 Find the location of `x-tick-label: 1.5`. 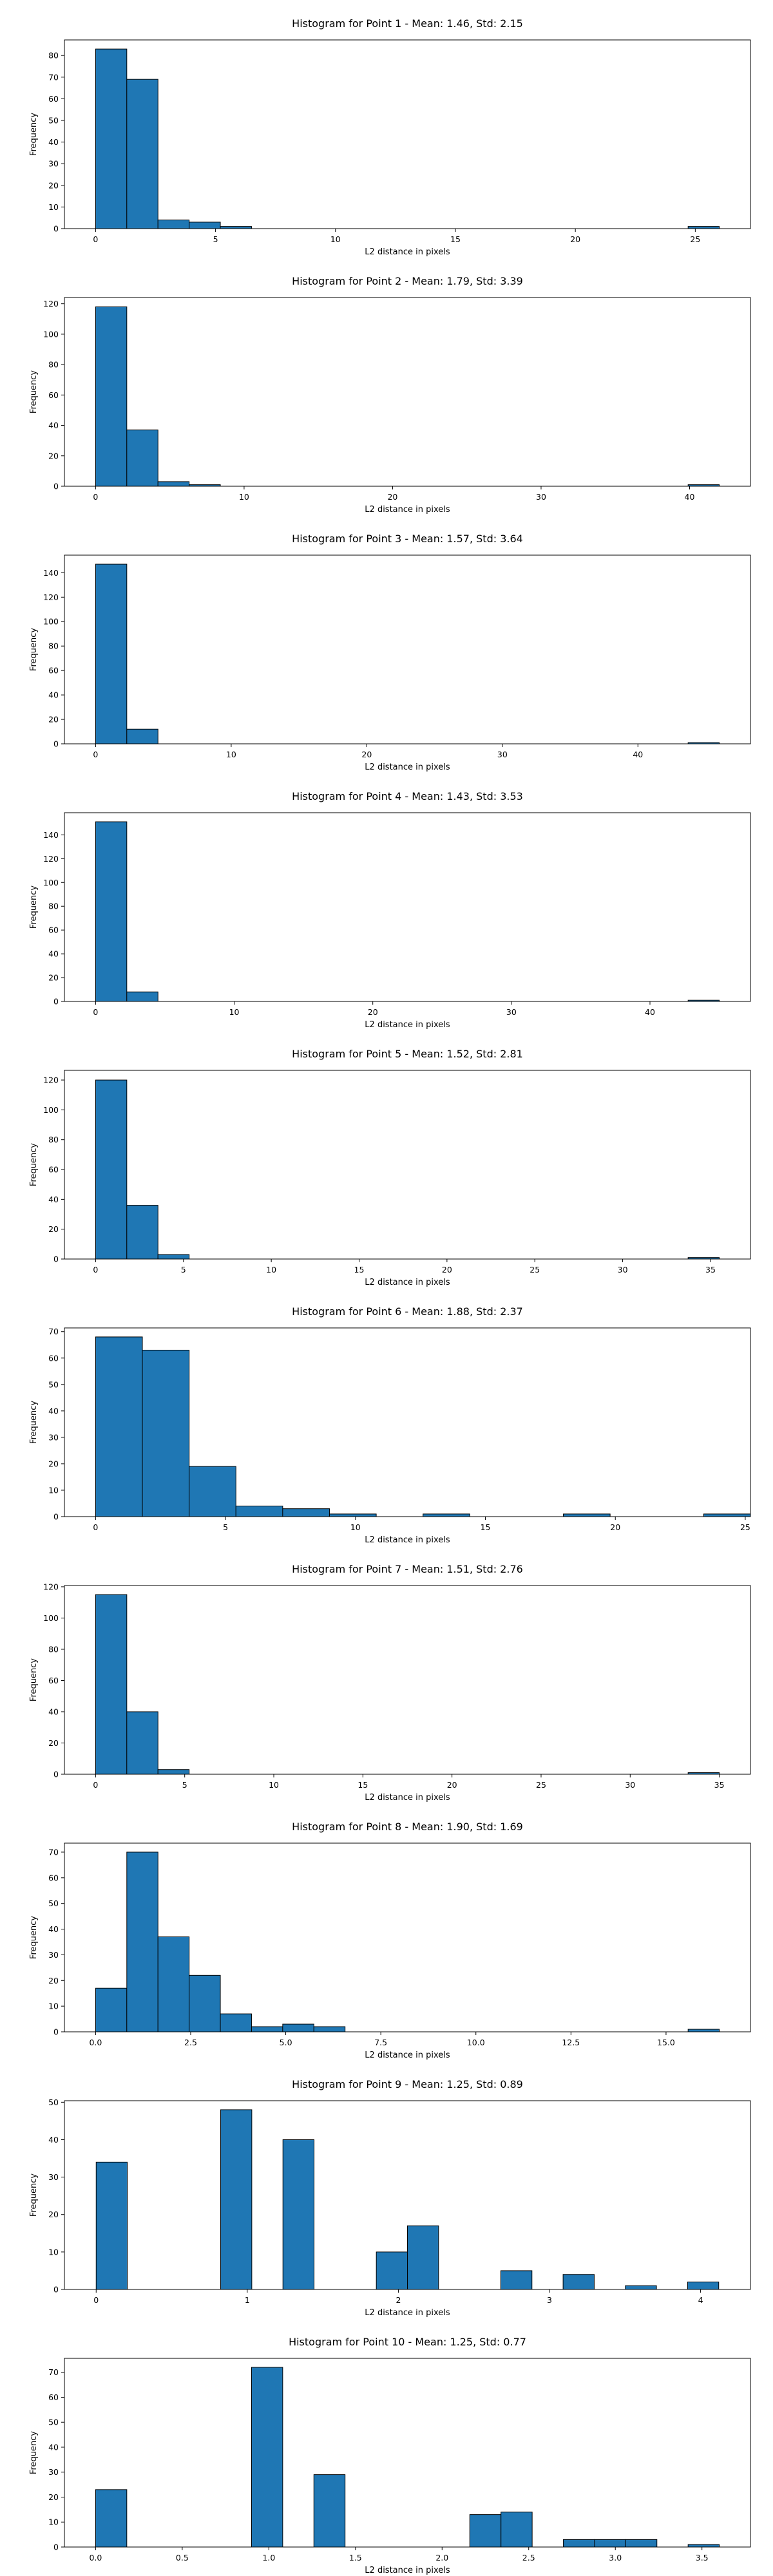

x-tick-label: 1.5 is located at coordinates (355, 2557).